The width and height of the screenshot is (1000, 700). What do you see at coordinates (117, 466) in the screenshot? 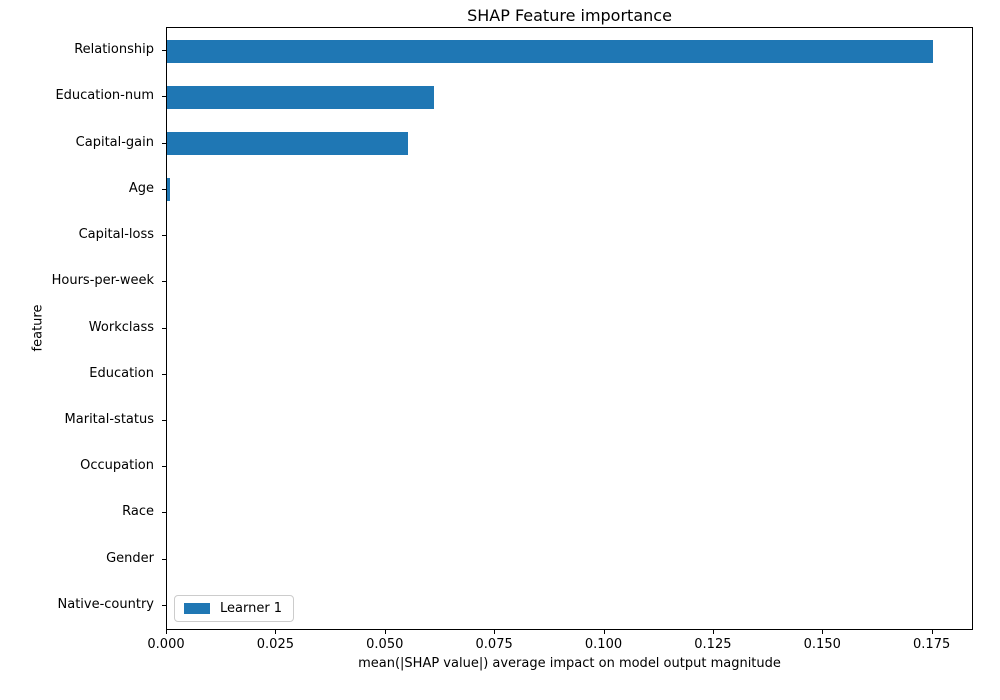
I see `y-tick-label-occupation: Occupation` at bounding box center [117, 466].